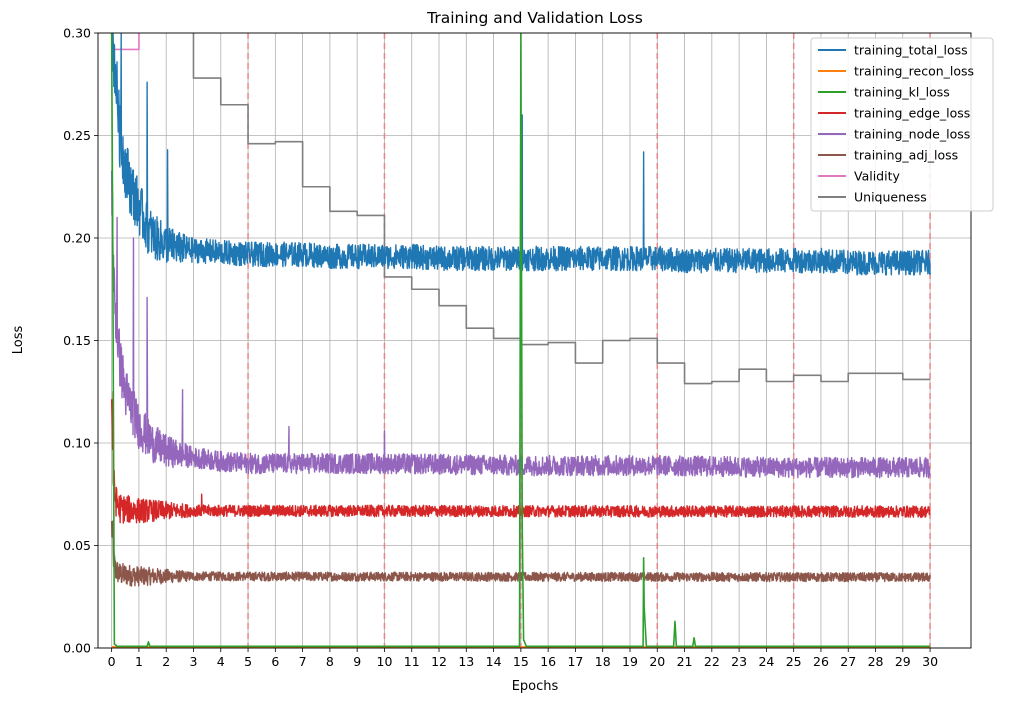 This screenshot has height=701, width=1010. What do you see at coordinates (685, 661) in the screenshot?
I see `x-tick-label: 21` at bounding box center [685, 661].